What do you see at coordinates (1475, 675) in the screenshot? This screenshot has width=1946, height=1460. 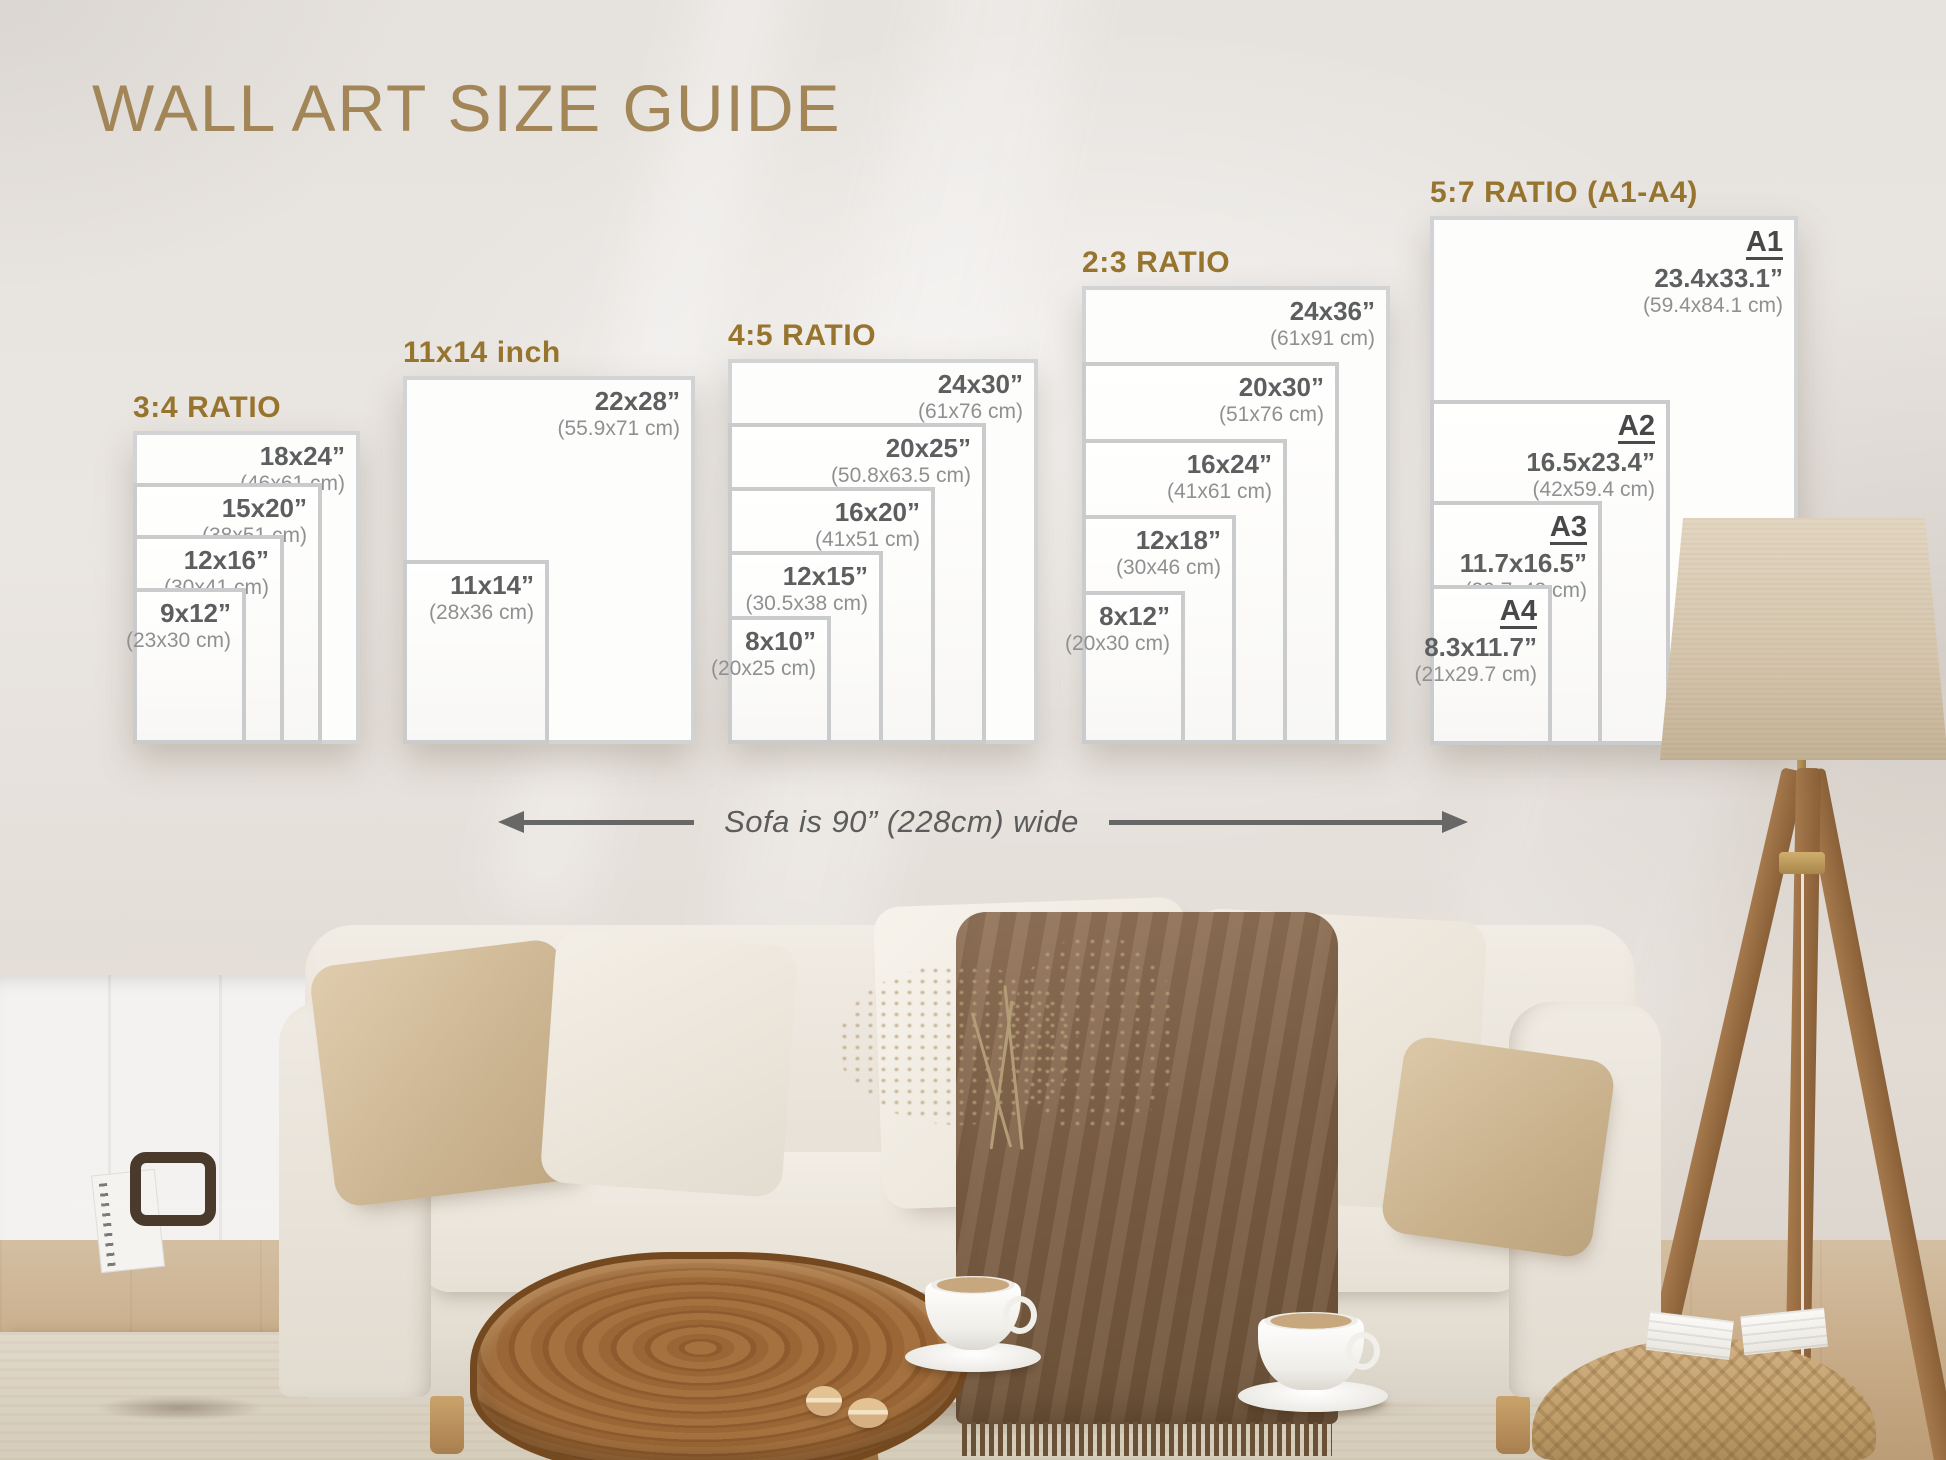 I see `size-cm: (21x29.7 cm)` at bounding box center [1475, 675].